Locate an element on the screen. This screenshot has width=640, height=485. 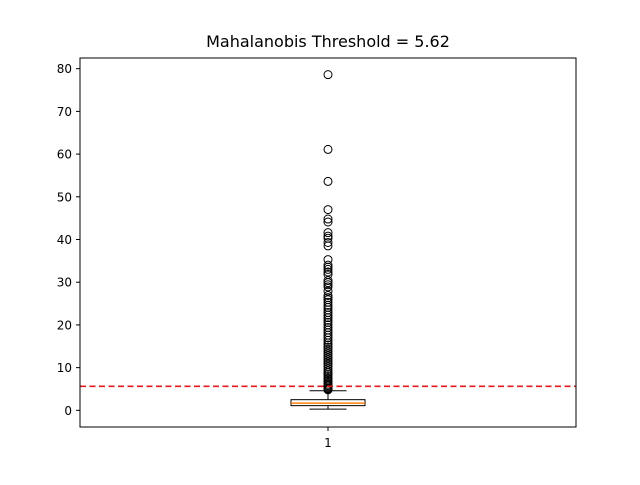
chart-title: Mahalanobis Threshold = 5.62 is located at coordinates (328, 41).